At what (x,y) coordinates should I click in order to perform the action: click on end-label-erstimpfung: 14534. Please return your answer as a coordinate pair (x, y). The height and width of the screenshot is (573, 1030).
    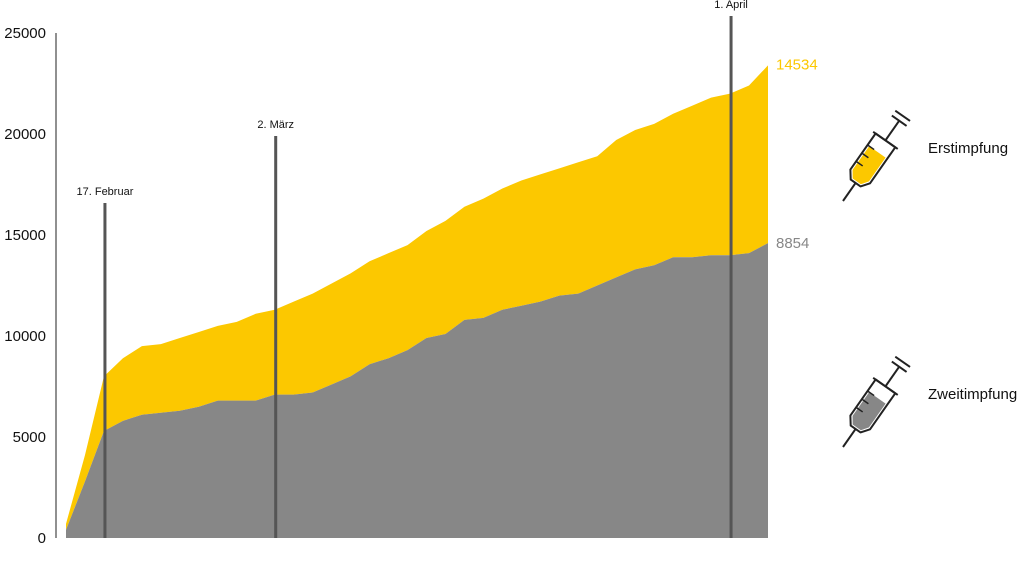
    Looking at the image, I should click on (797, 64).